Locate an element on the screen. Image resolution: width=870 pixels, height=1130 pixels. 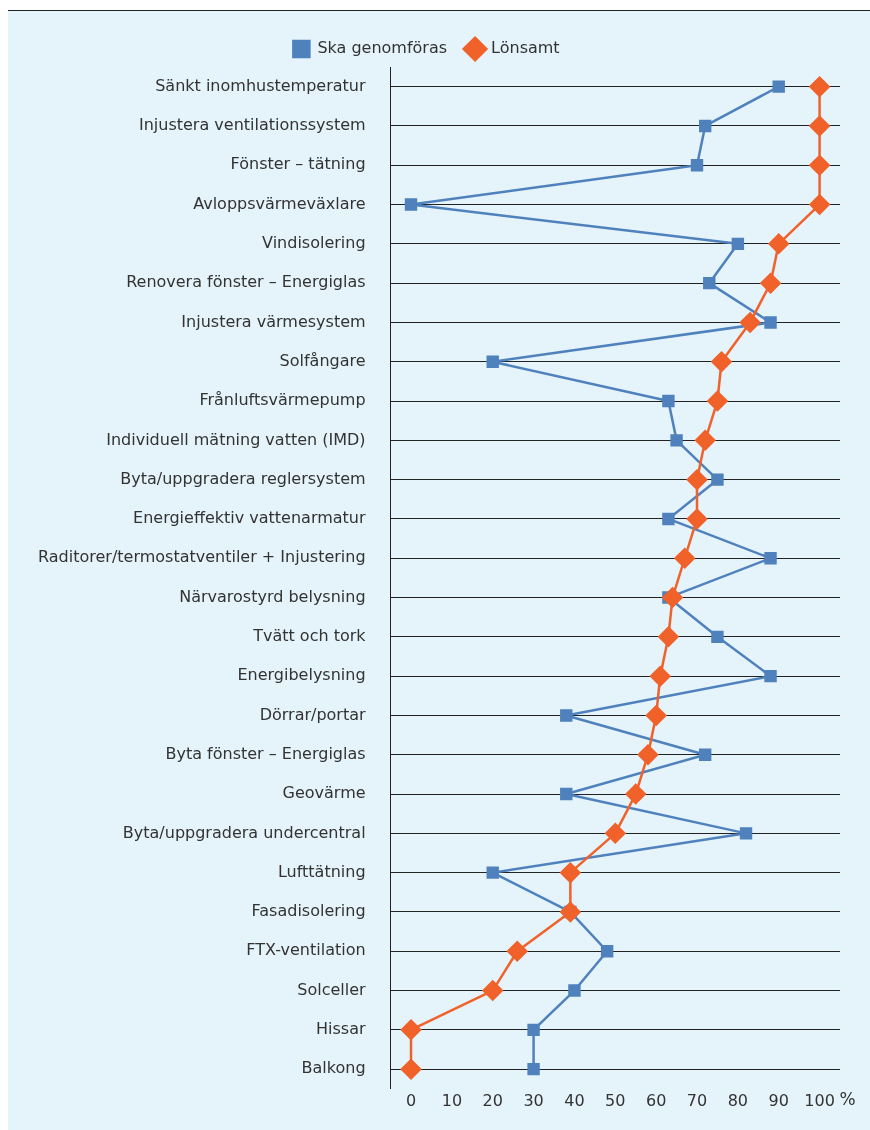
y-tick-label: Vindisolering is located at coordinates (314, 243).